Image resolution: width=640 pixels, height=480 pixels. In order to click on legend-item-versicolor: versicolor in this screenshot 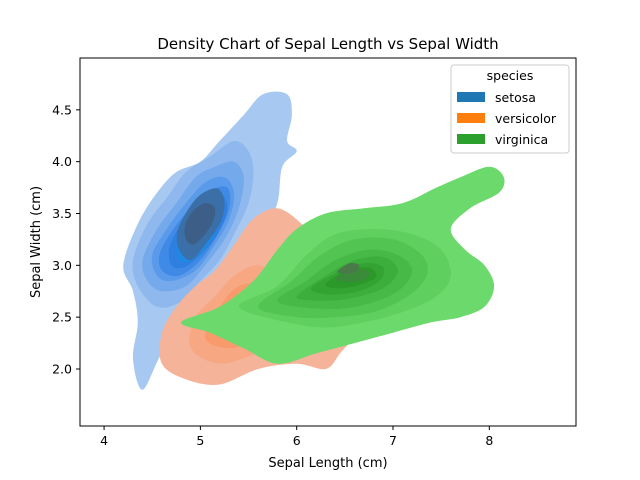, I will do `click(507, 118)`.